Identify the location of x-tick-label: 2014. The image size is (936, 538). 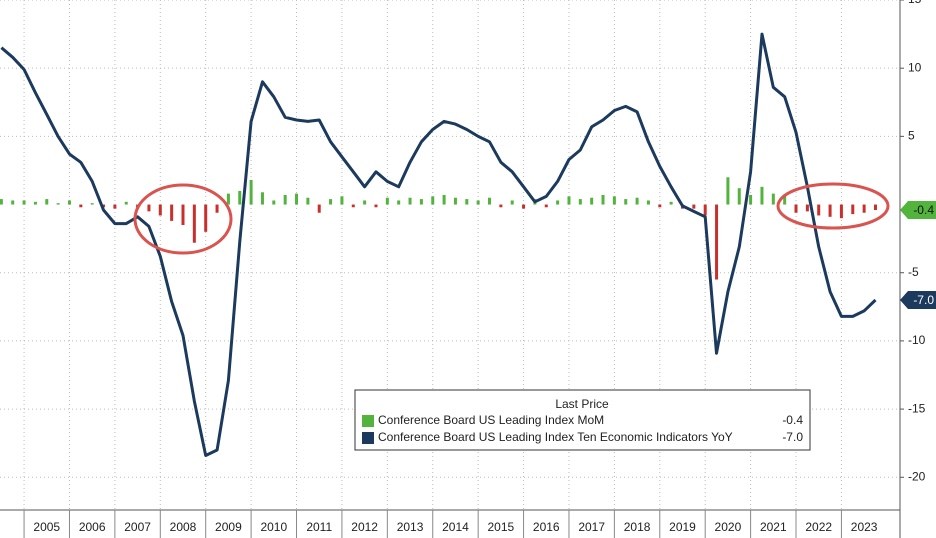
(455, 527).